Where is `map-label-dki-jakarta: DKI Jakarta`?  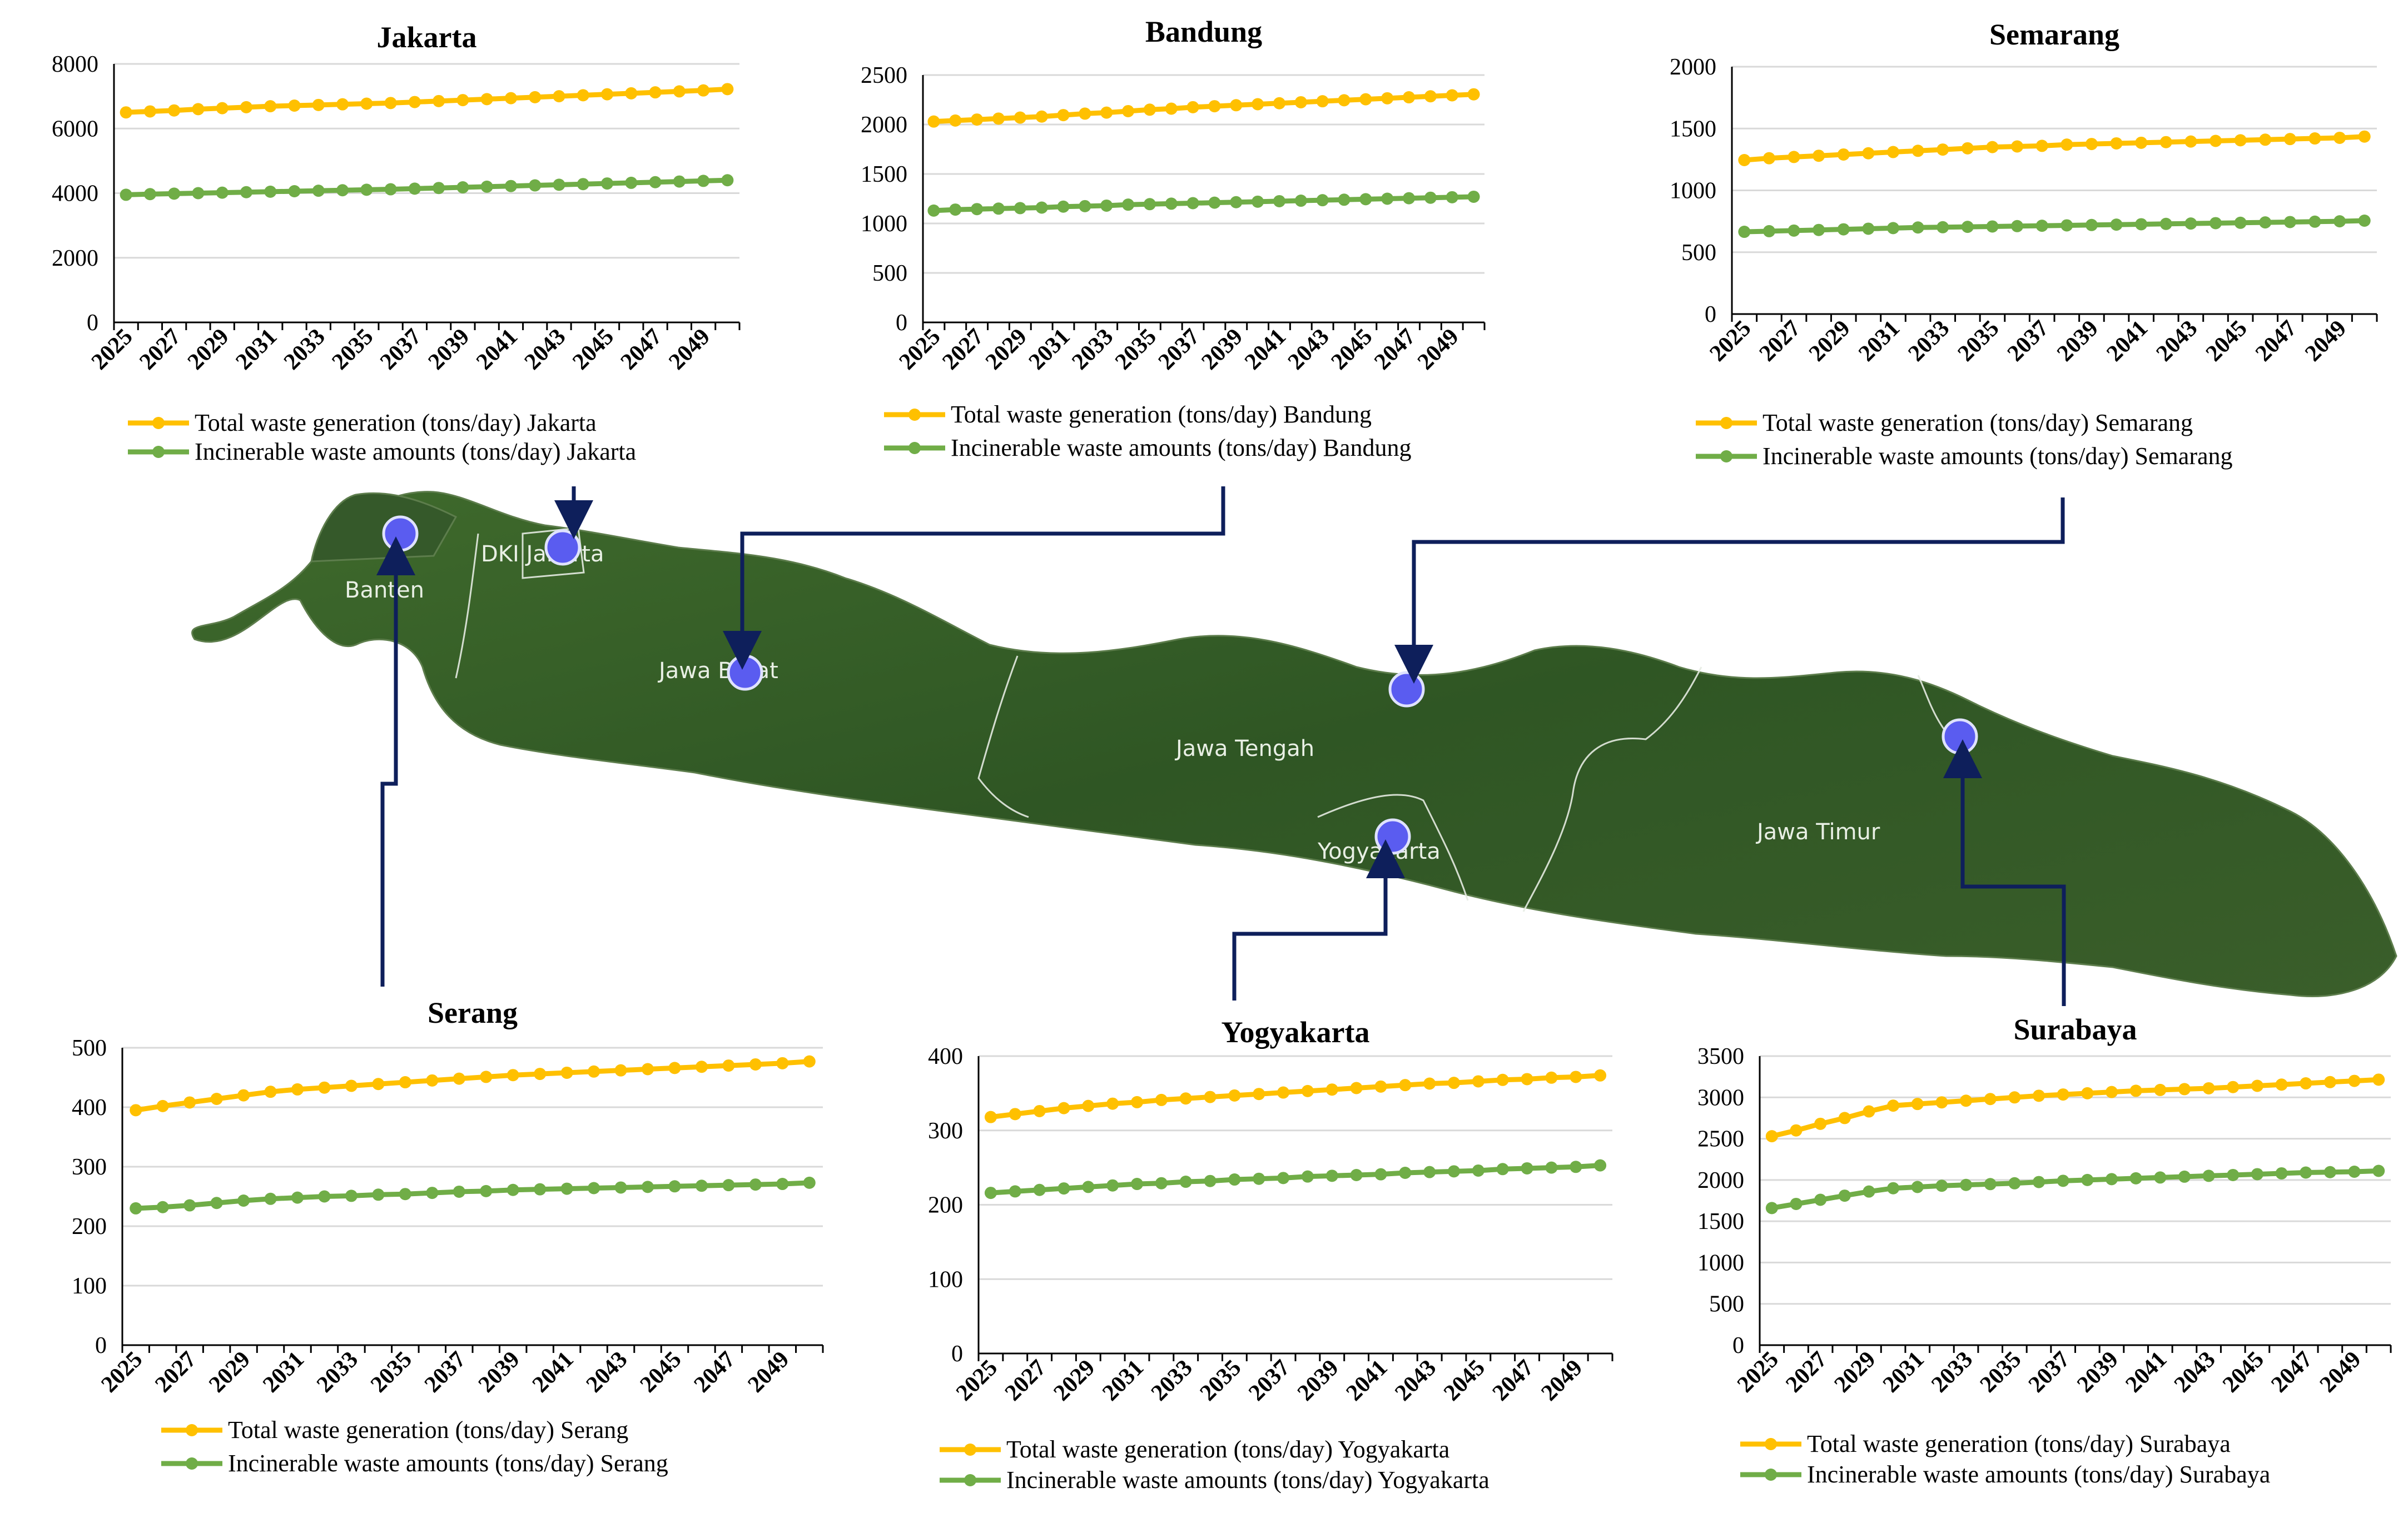 map-label-dki-jakarta: DKI Jakarta is located at coordinates (542, 554).